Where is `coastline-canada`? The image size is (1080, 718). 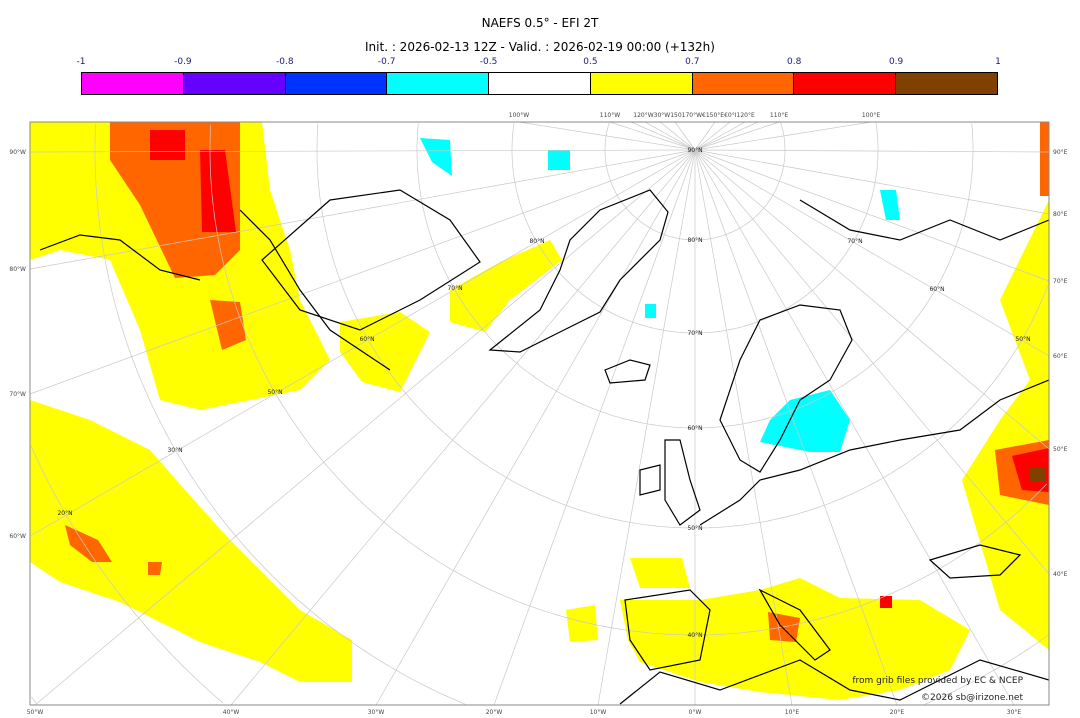
coastline-canada is located at coordinates (371, 260).